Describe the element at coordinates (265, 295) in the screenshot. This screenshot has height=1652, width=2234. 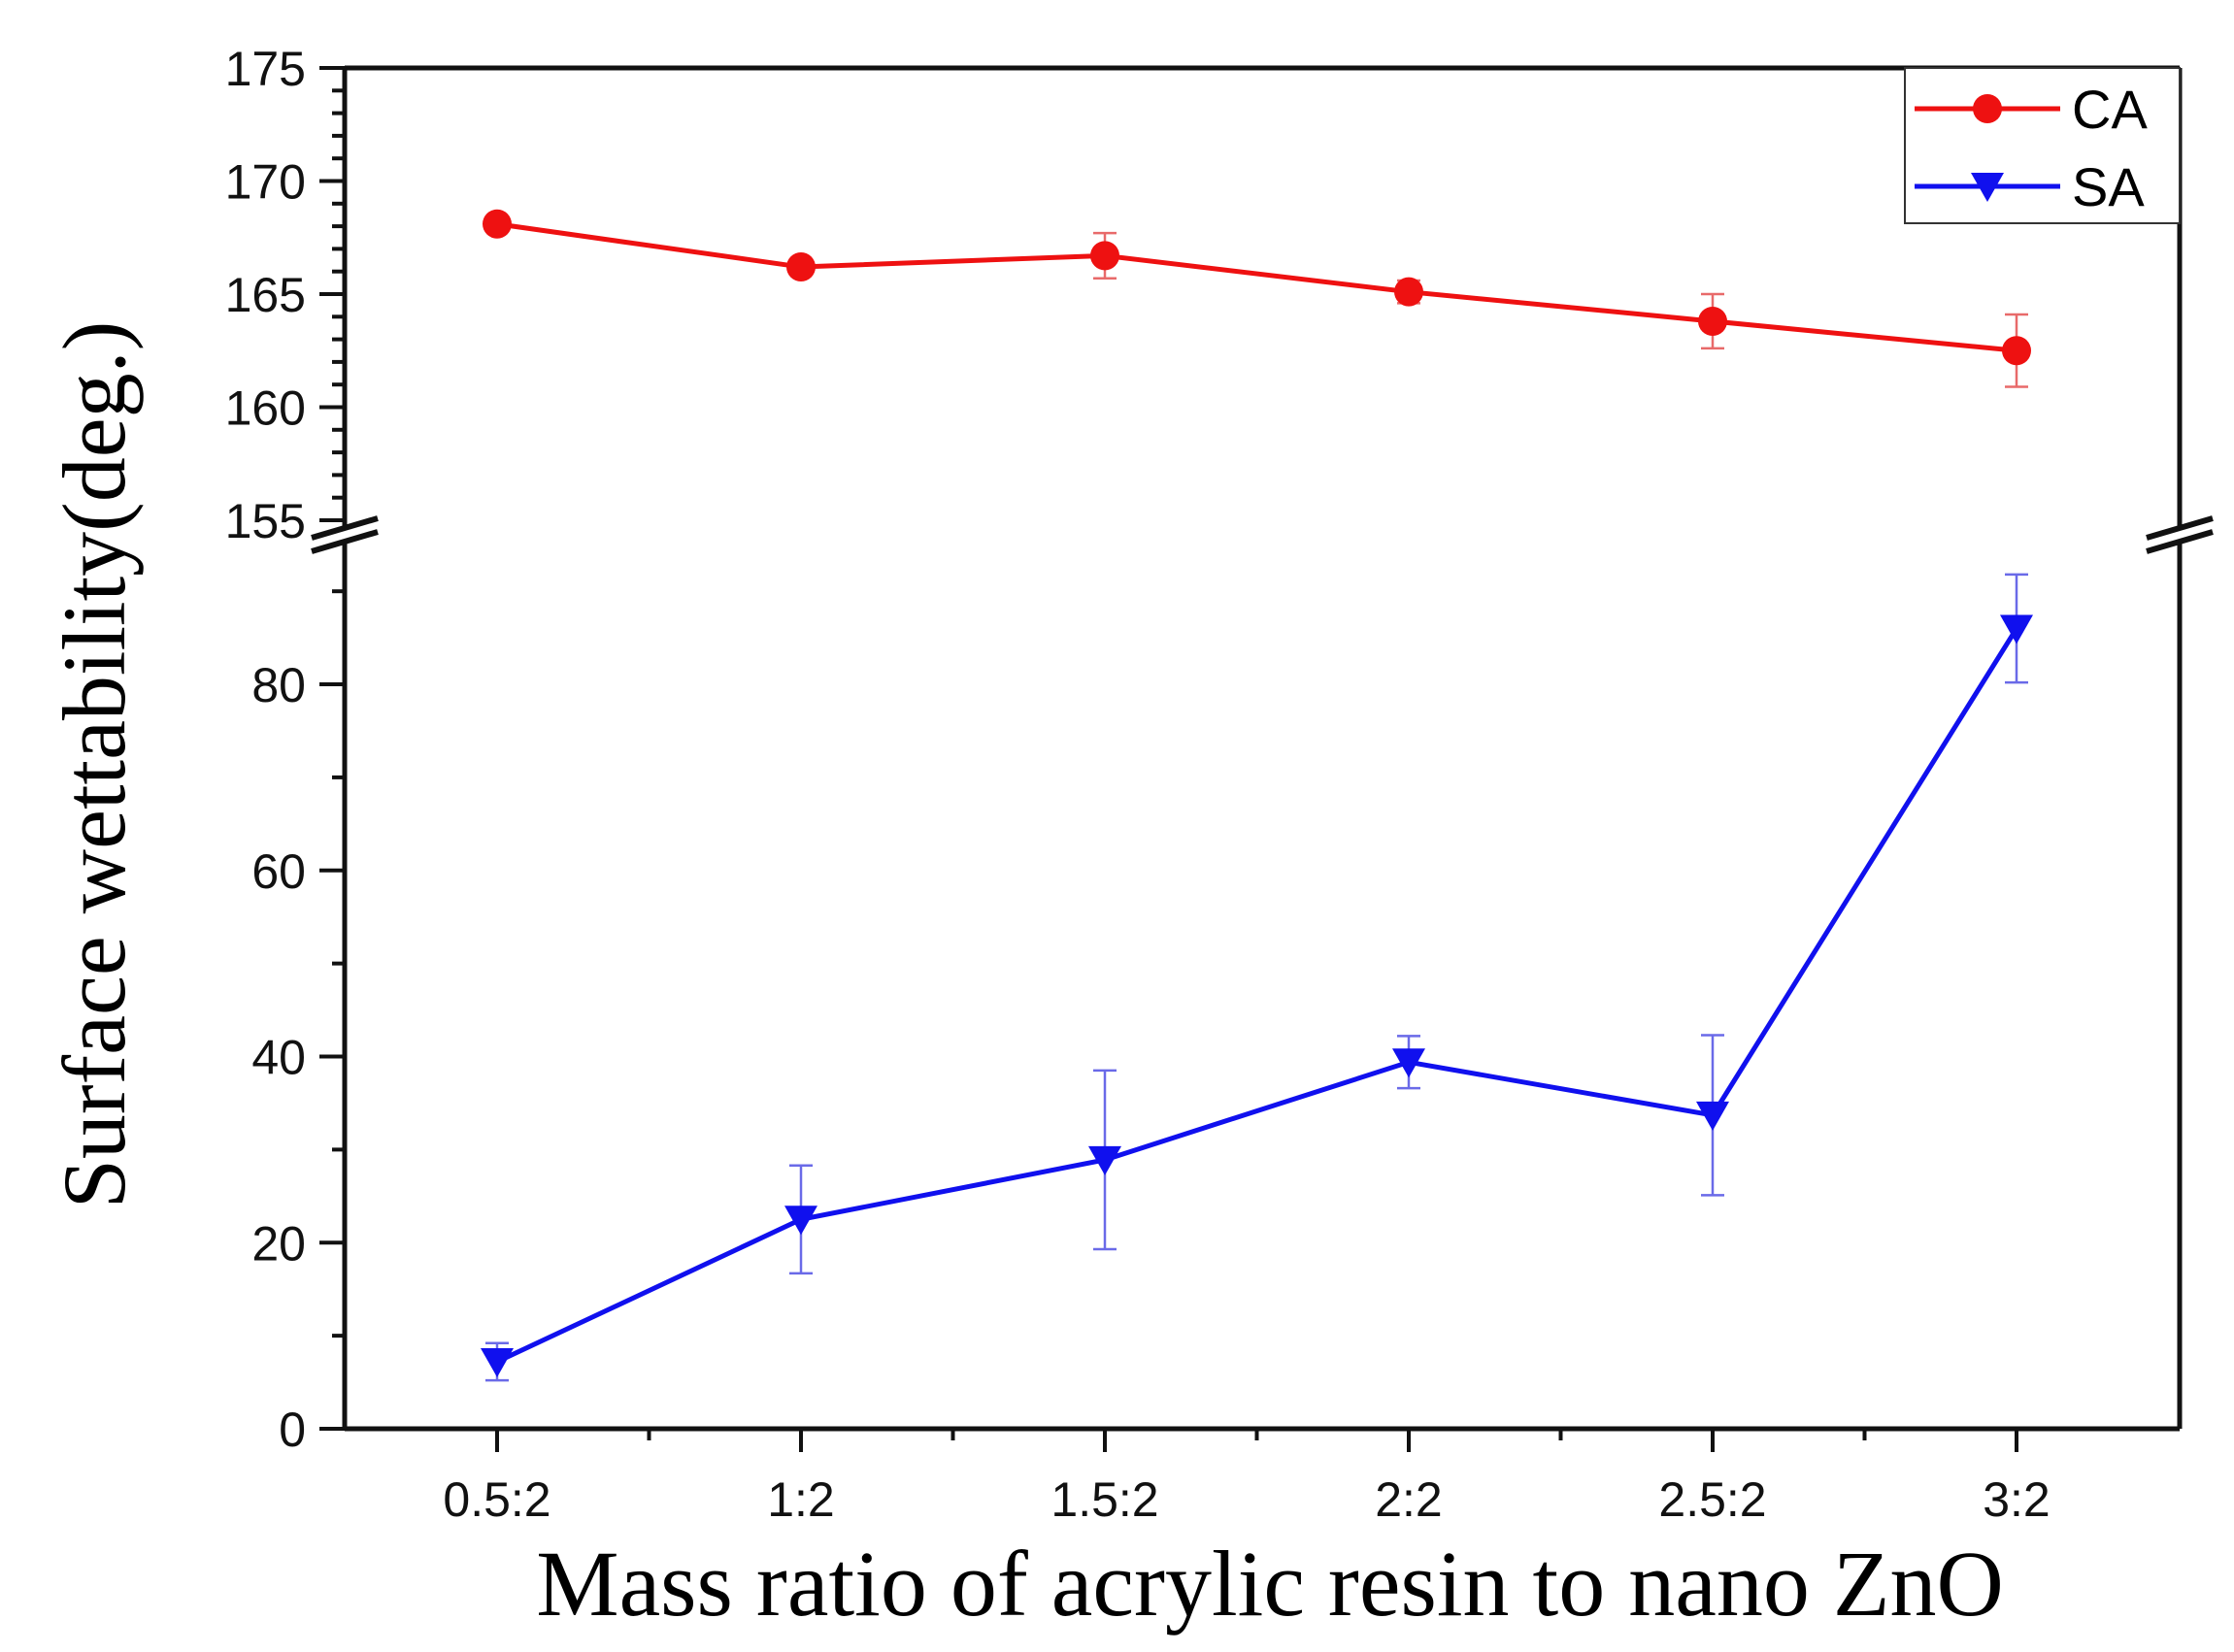
I see `y-tick-label: 165` at that location.